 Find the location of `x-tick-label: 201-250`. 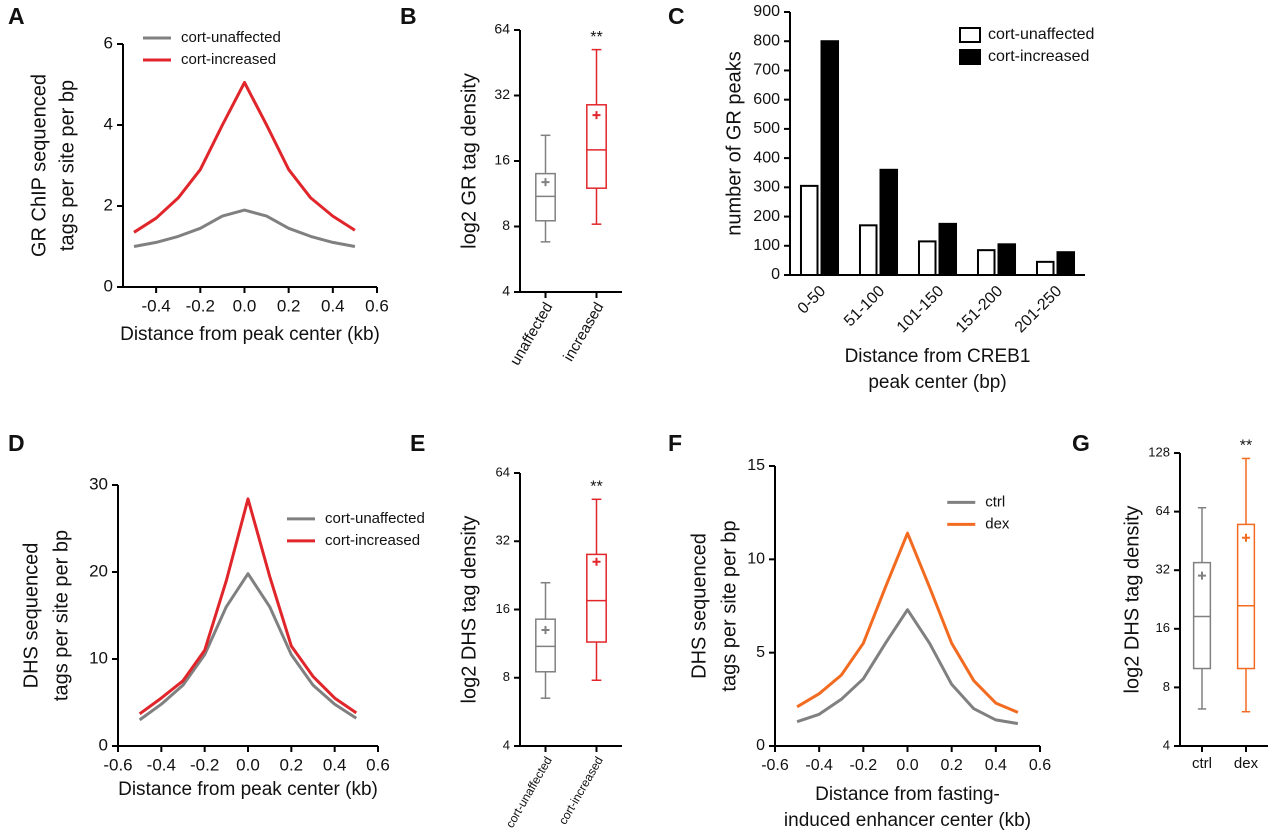

x-tick-label: 201-250 is located at coordinates (1039, 310).